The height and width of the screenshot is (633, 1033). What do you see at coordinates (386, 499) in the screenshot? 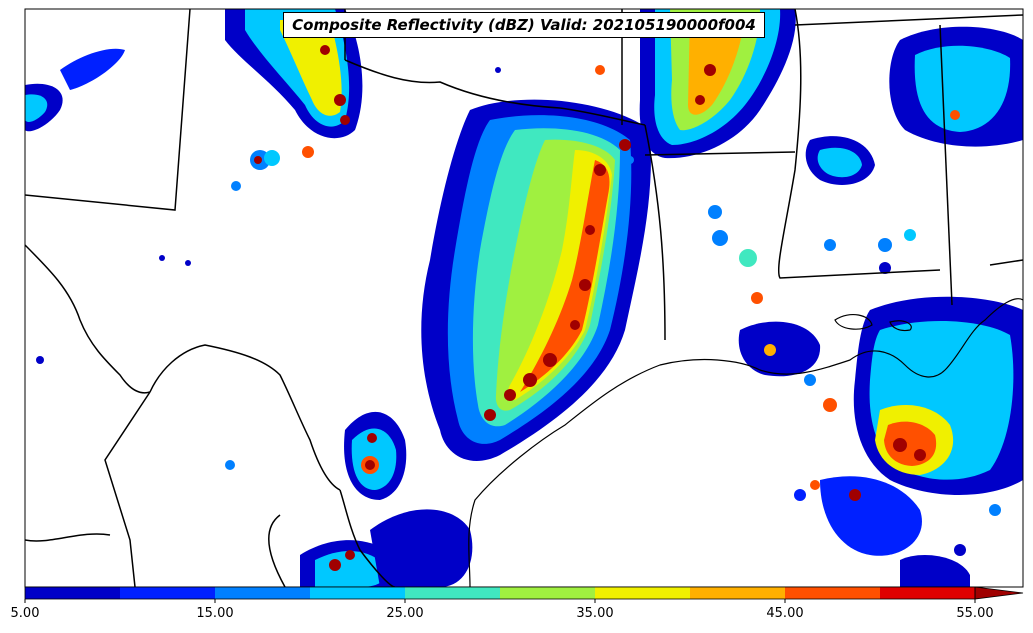
I see `storm-south-texas` at bounding box center [386, 499].